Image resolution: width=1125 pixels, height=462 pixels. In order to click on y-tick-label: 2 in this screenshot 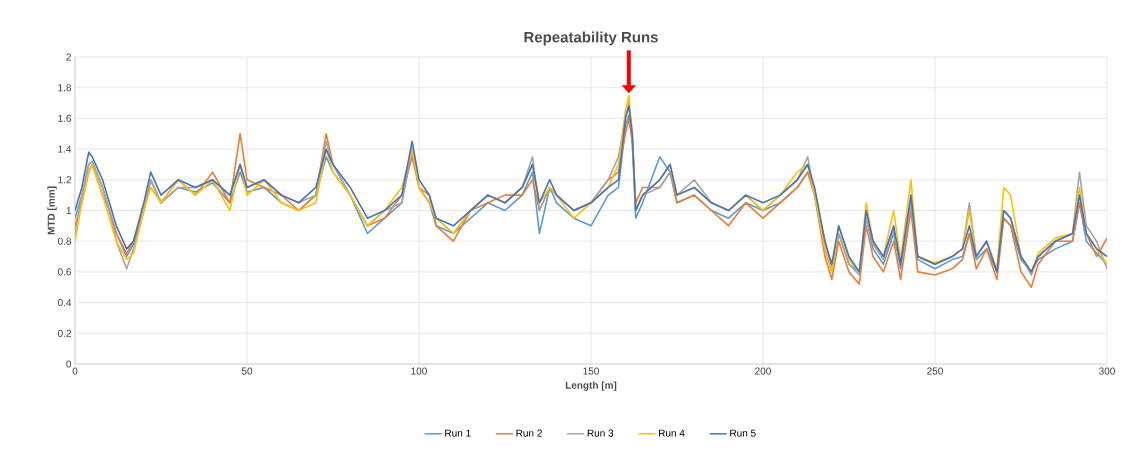, I will do `click(68, 57)`.